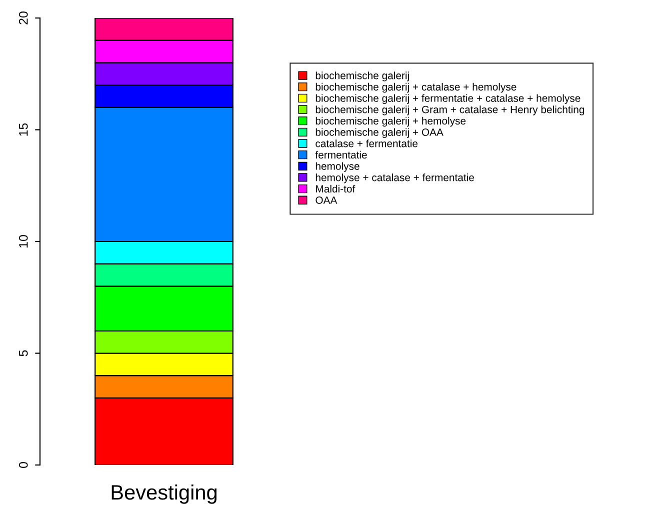 Image resolution: width=658 pixels, height=507 pixels. I want to click on legend-label: biochemische galerij + OAA, so click(380, 133).